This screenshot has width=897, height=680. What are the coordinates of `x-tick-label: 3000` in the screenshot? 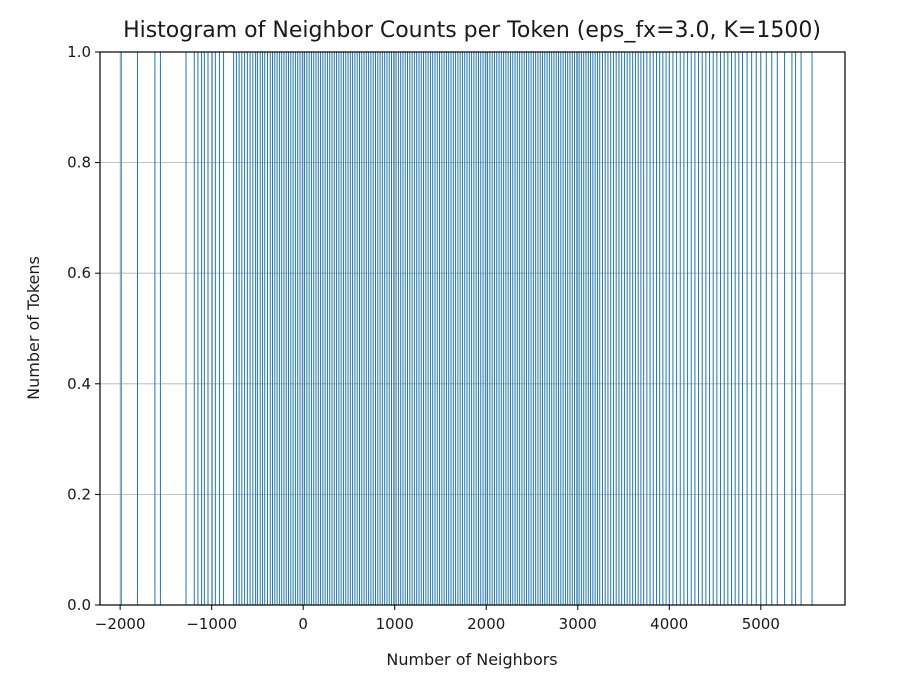 It's located at (578, 624).